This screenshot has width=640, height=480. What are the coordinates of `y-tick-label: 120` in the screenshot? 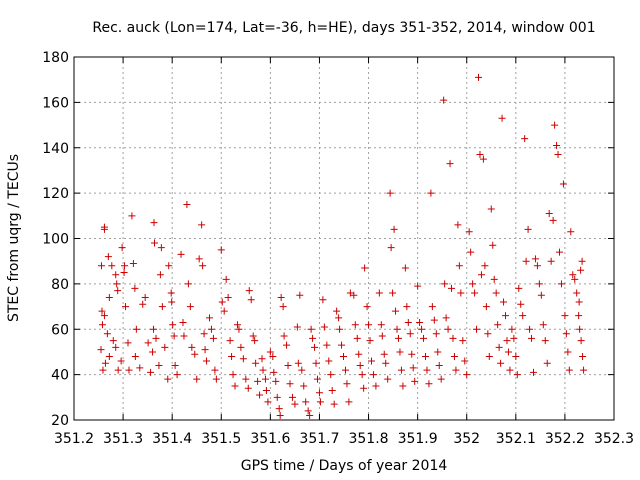 It's located at (55, 194).